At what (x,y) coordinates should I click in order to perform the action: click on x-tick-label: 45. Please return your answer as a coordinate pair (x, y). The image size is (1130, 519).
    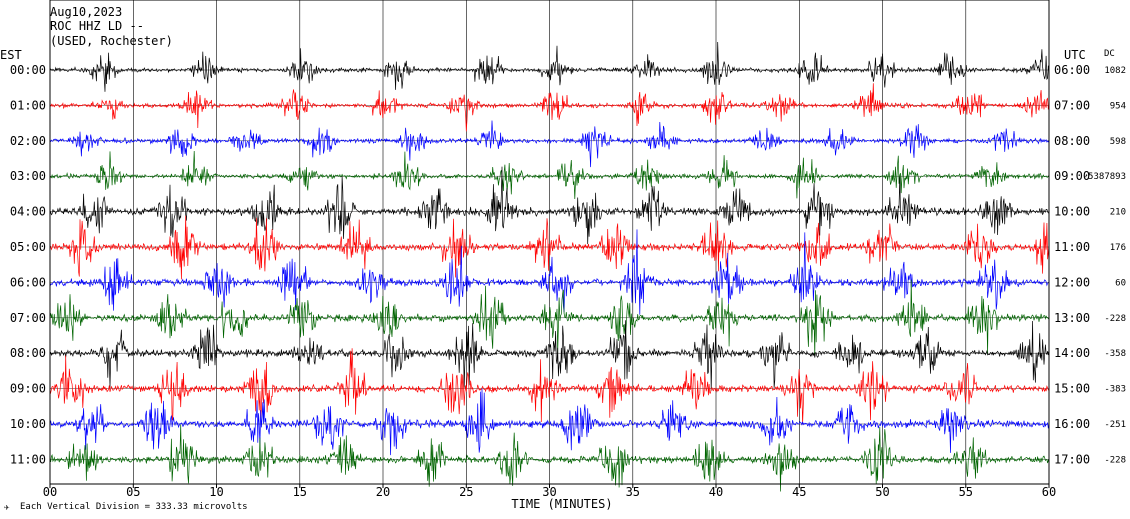
    Looking at the image, I should click on (799, 492).